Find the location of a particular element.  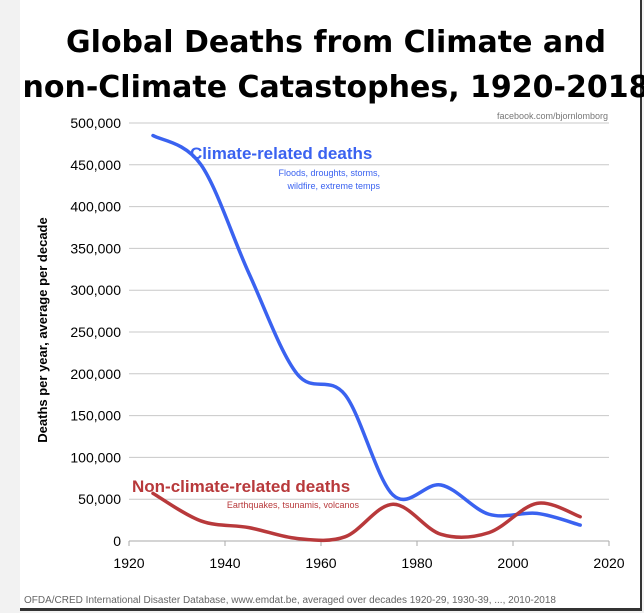

non-climate-deaths-line is located at coordinates (366, 517).